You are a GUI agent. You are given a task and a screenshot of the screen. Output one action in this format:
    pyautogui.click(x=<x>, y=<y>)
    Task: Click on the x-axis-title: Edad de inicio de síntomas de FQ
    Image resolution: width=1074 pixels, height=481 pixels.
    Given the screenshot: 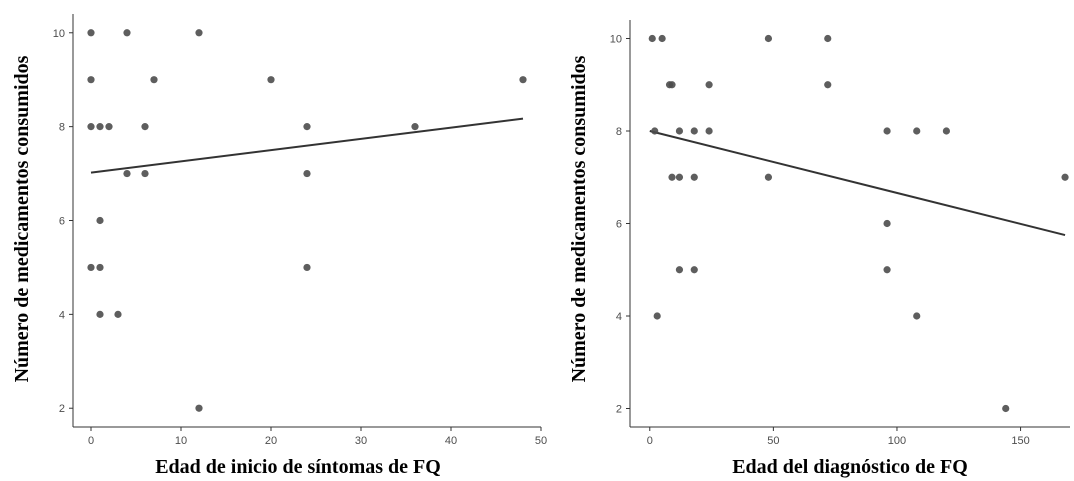 What is the action you would take?
    pyautogui.click(x=298, y=467)
    